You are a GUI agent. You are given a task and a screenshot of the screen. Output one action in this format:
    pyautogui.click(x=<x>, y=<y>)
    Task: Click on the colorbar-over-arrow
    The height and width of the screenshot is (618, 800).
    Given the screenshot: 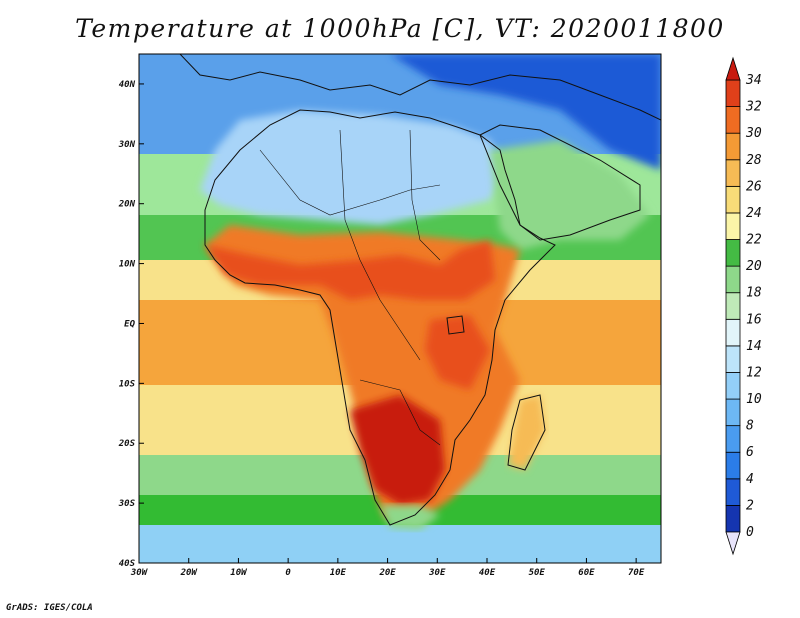 What is the action you would take?
    pyautogui.click(x=733, y=68)
    